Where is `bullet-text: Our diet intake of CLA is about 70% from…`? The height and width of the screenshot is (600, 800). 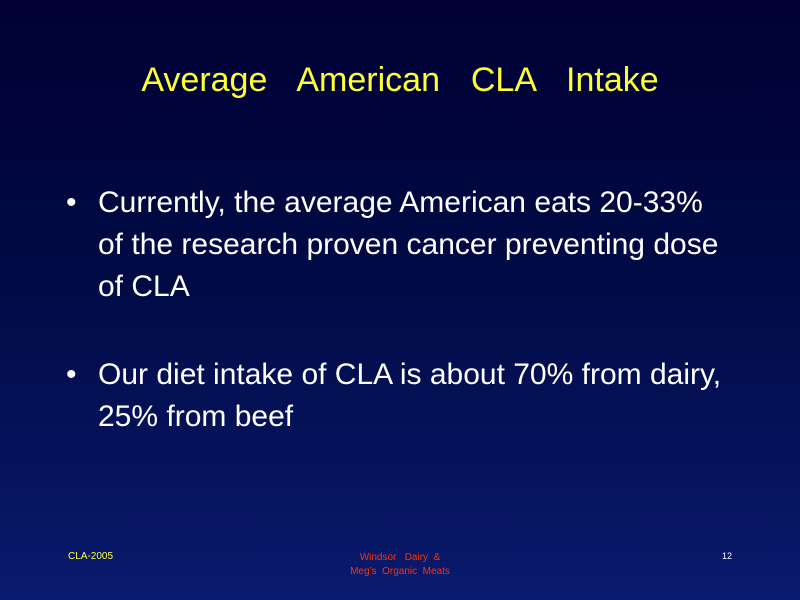 bullet-text: Our diet intake of CLA is about 70% from… is located at coordinates (410, 395).